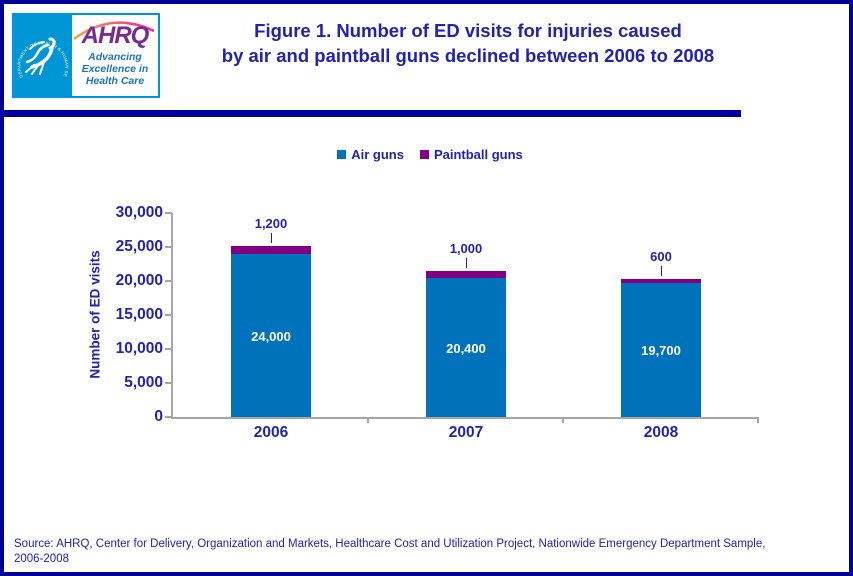  I want to click on y-tick-label: 25,000, so click(139, 246).